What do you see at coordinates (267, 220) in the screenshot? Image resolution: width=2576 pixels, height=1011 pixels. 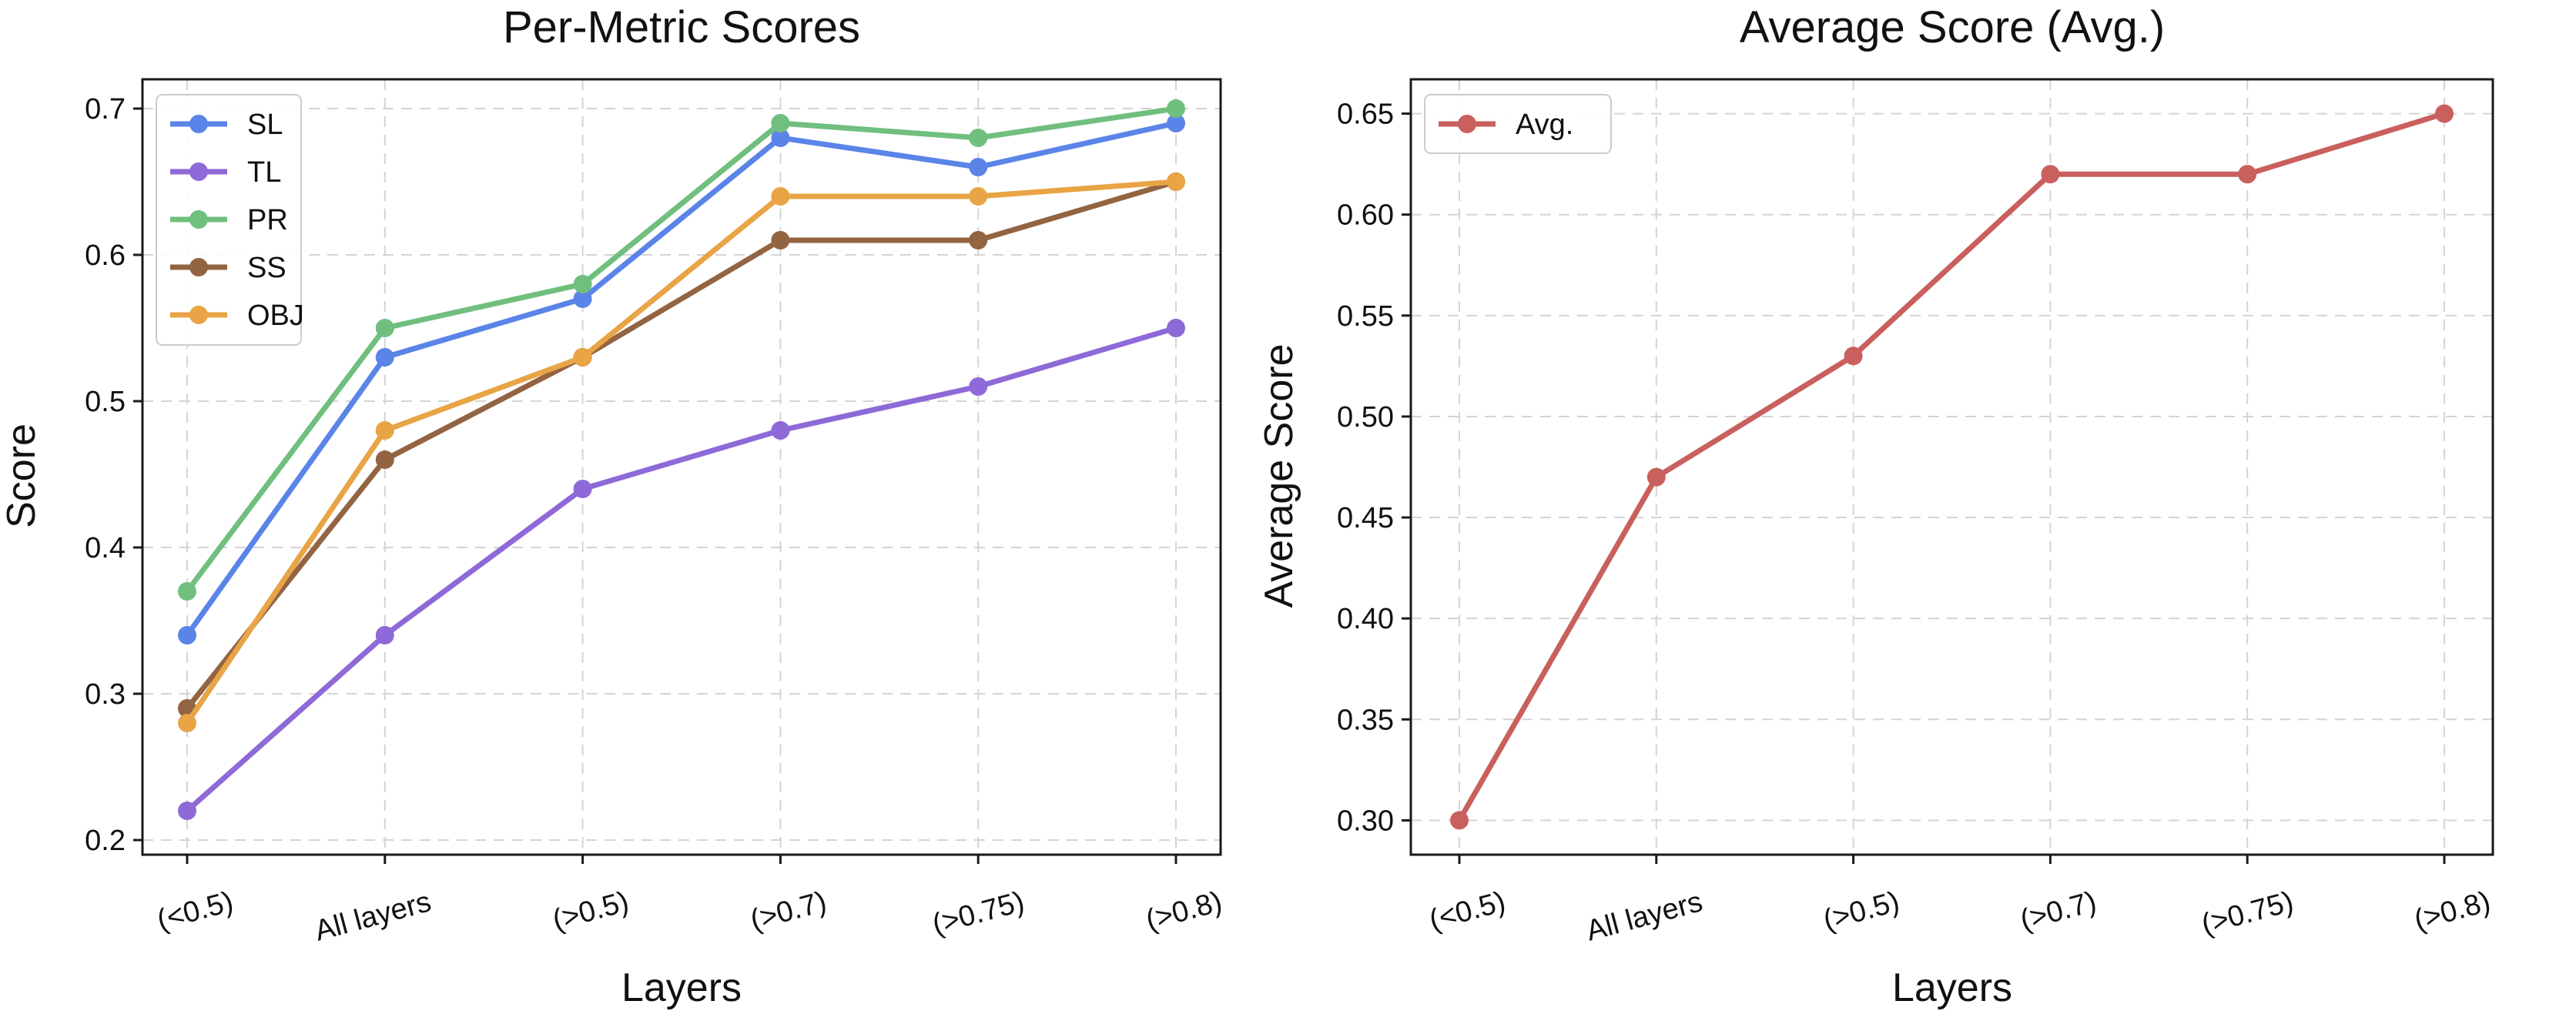 I see `legend-label-pr: PR` at bounding box center [267, 220].